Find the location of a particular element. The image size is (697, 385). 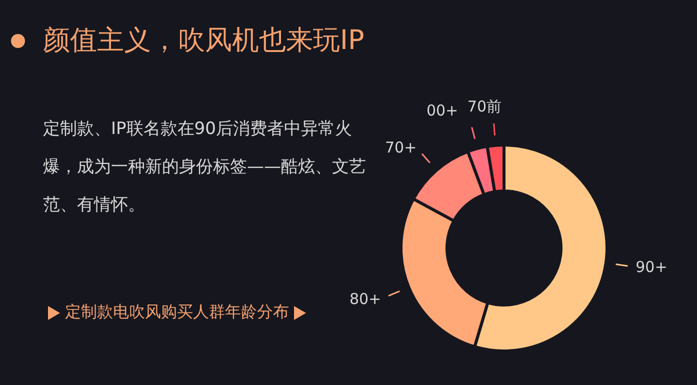

chart-title: 颜值主义，吹风机也来玩IP is located at coordinates (203, 41).